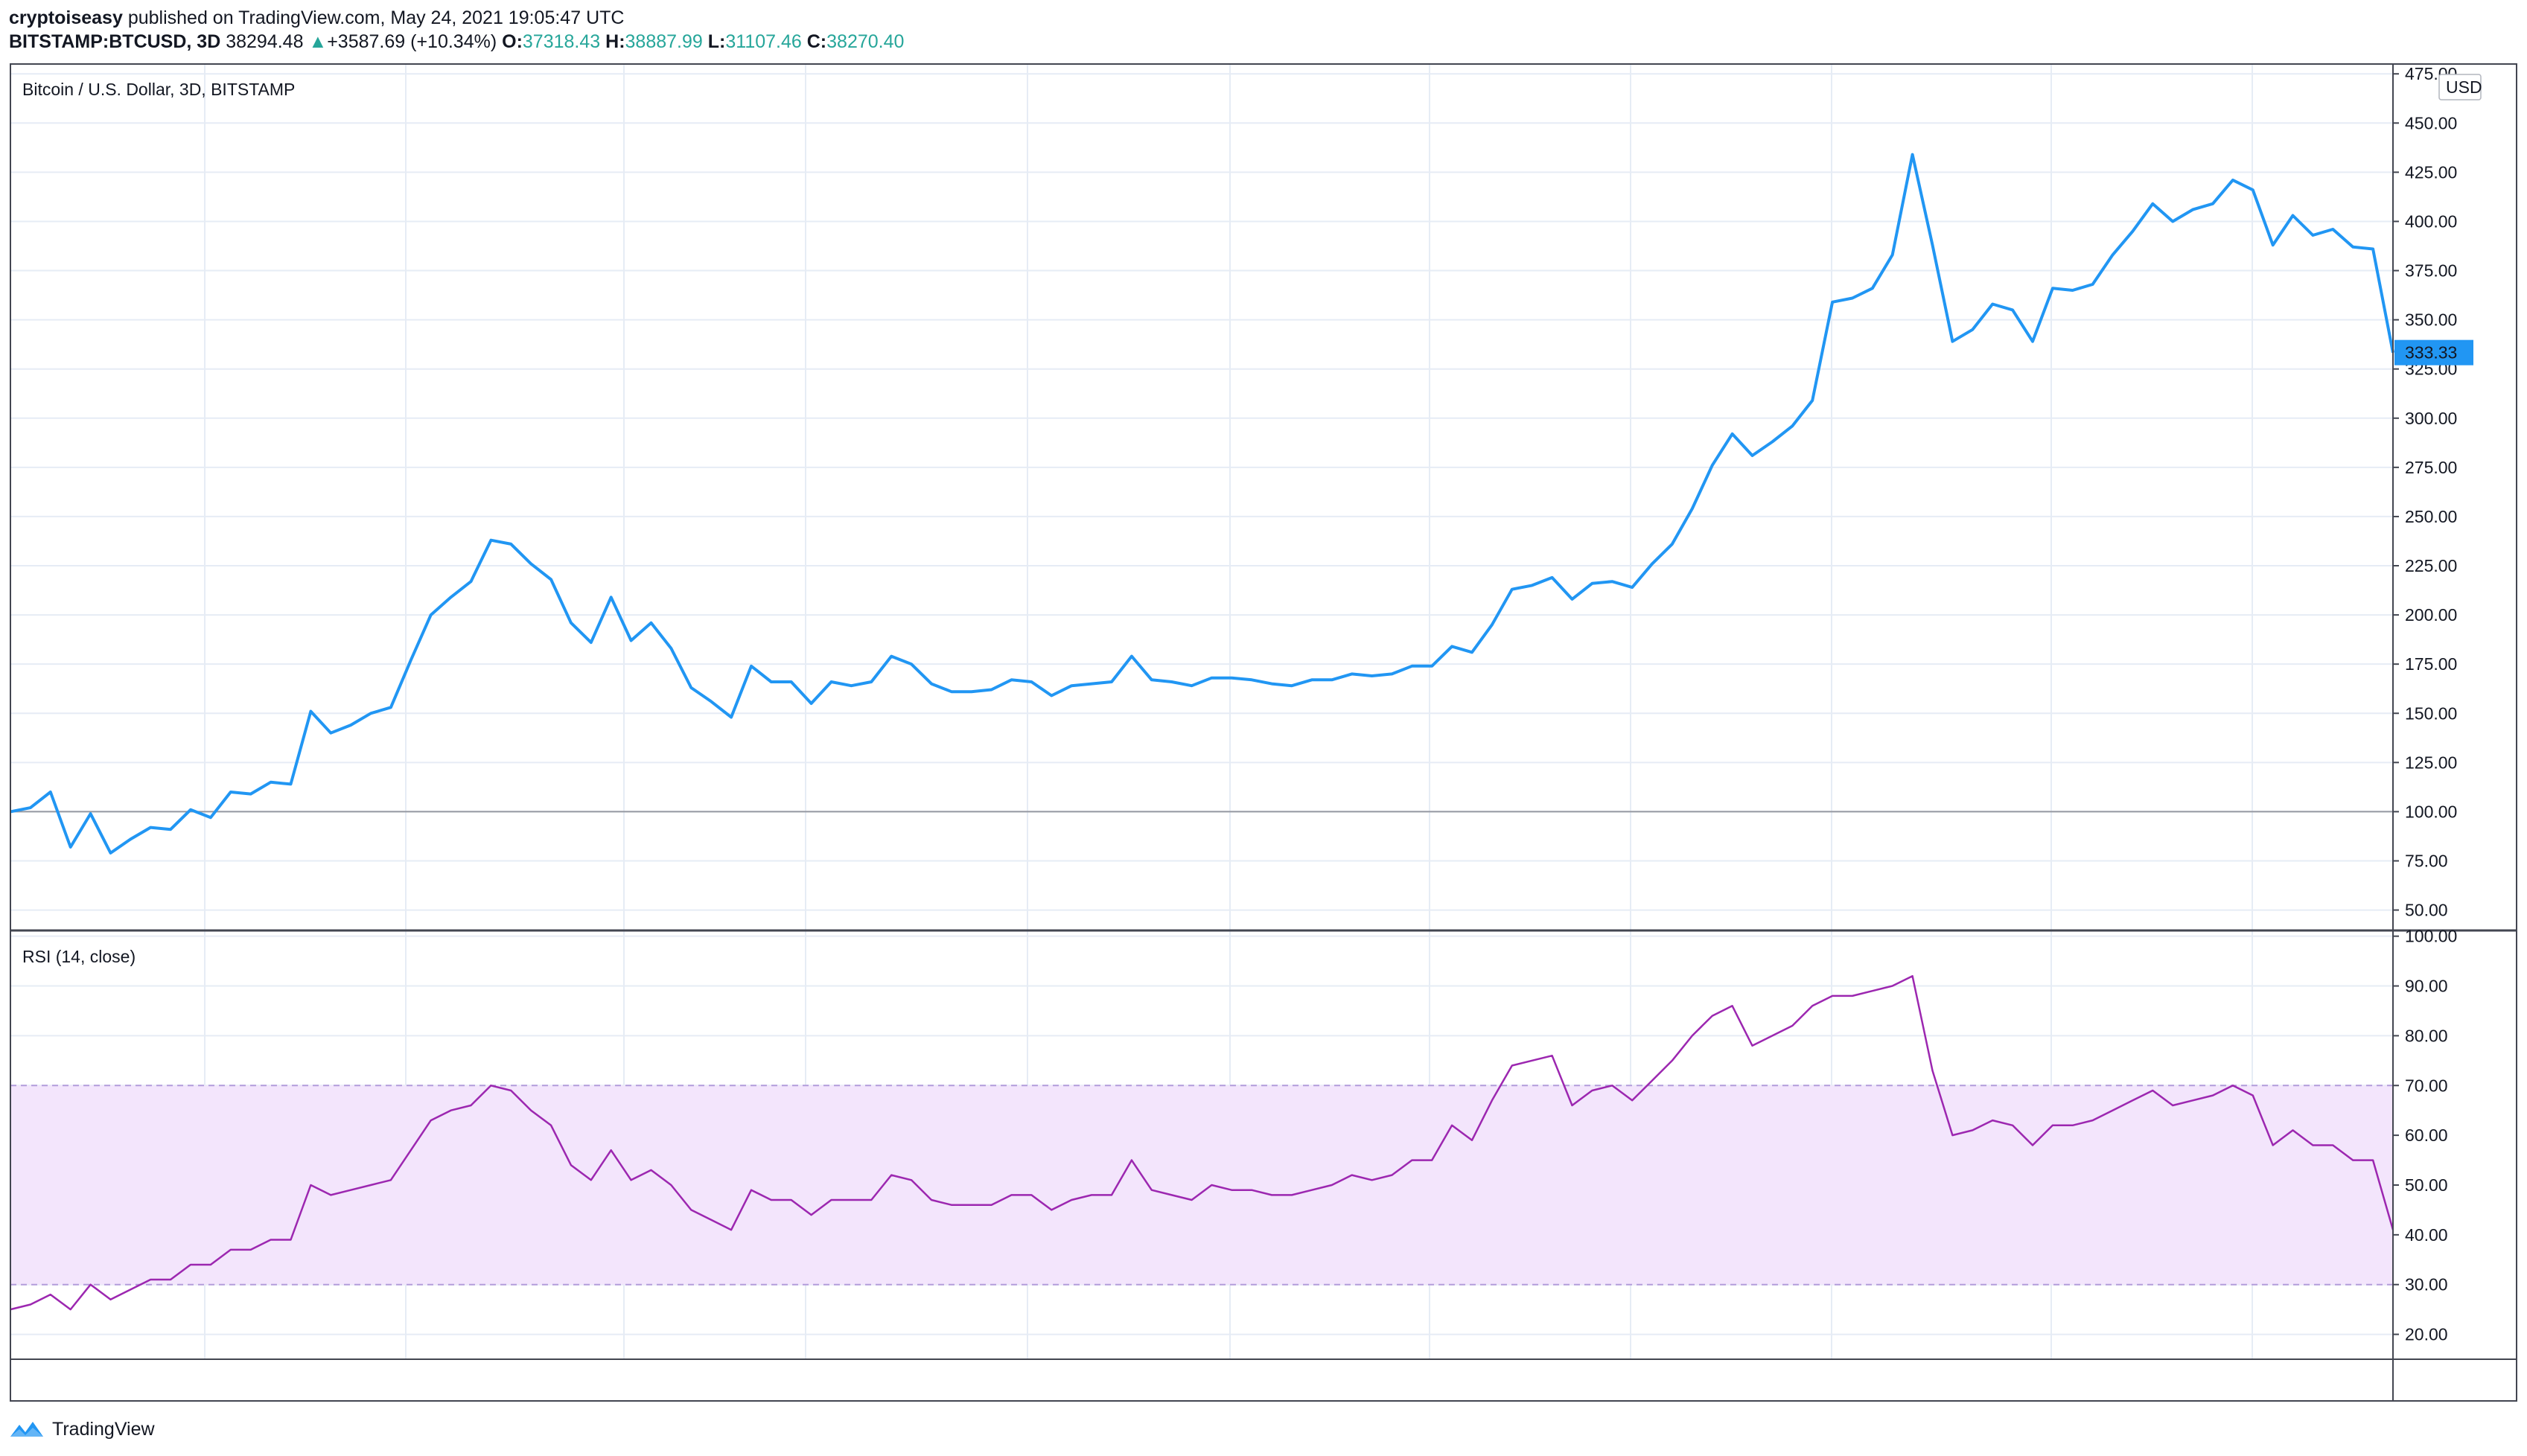 Image resolution: width=2527 pixels, height=1456 pixels. Describe the element at coordinates (2431, 811) in the screenshot. I see `price-tick-label: 100.00` at that location.